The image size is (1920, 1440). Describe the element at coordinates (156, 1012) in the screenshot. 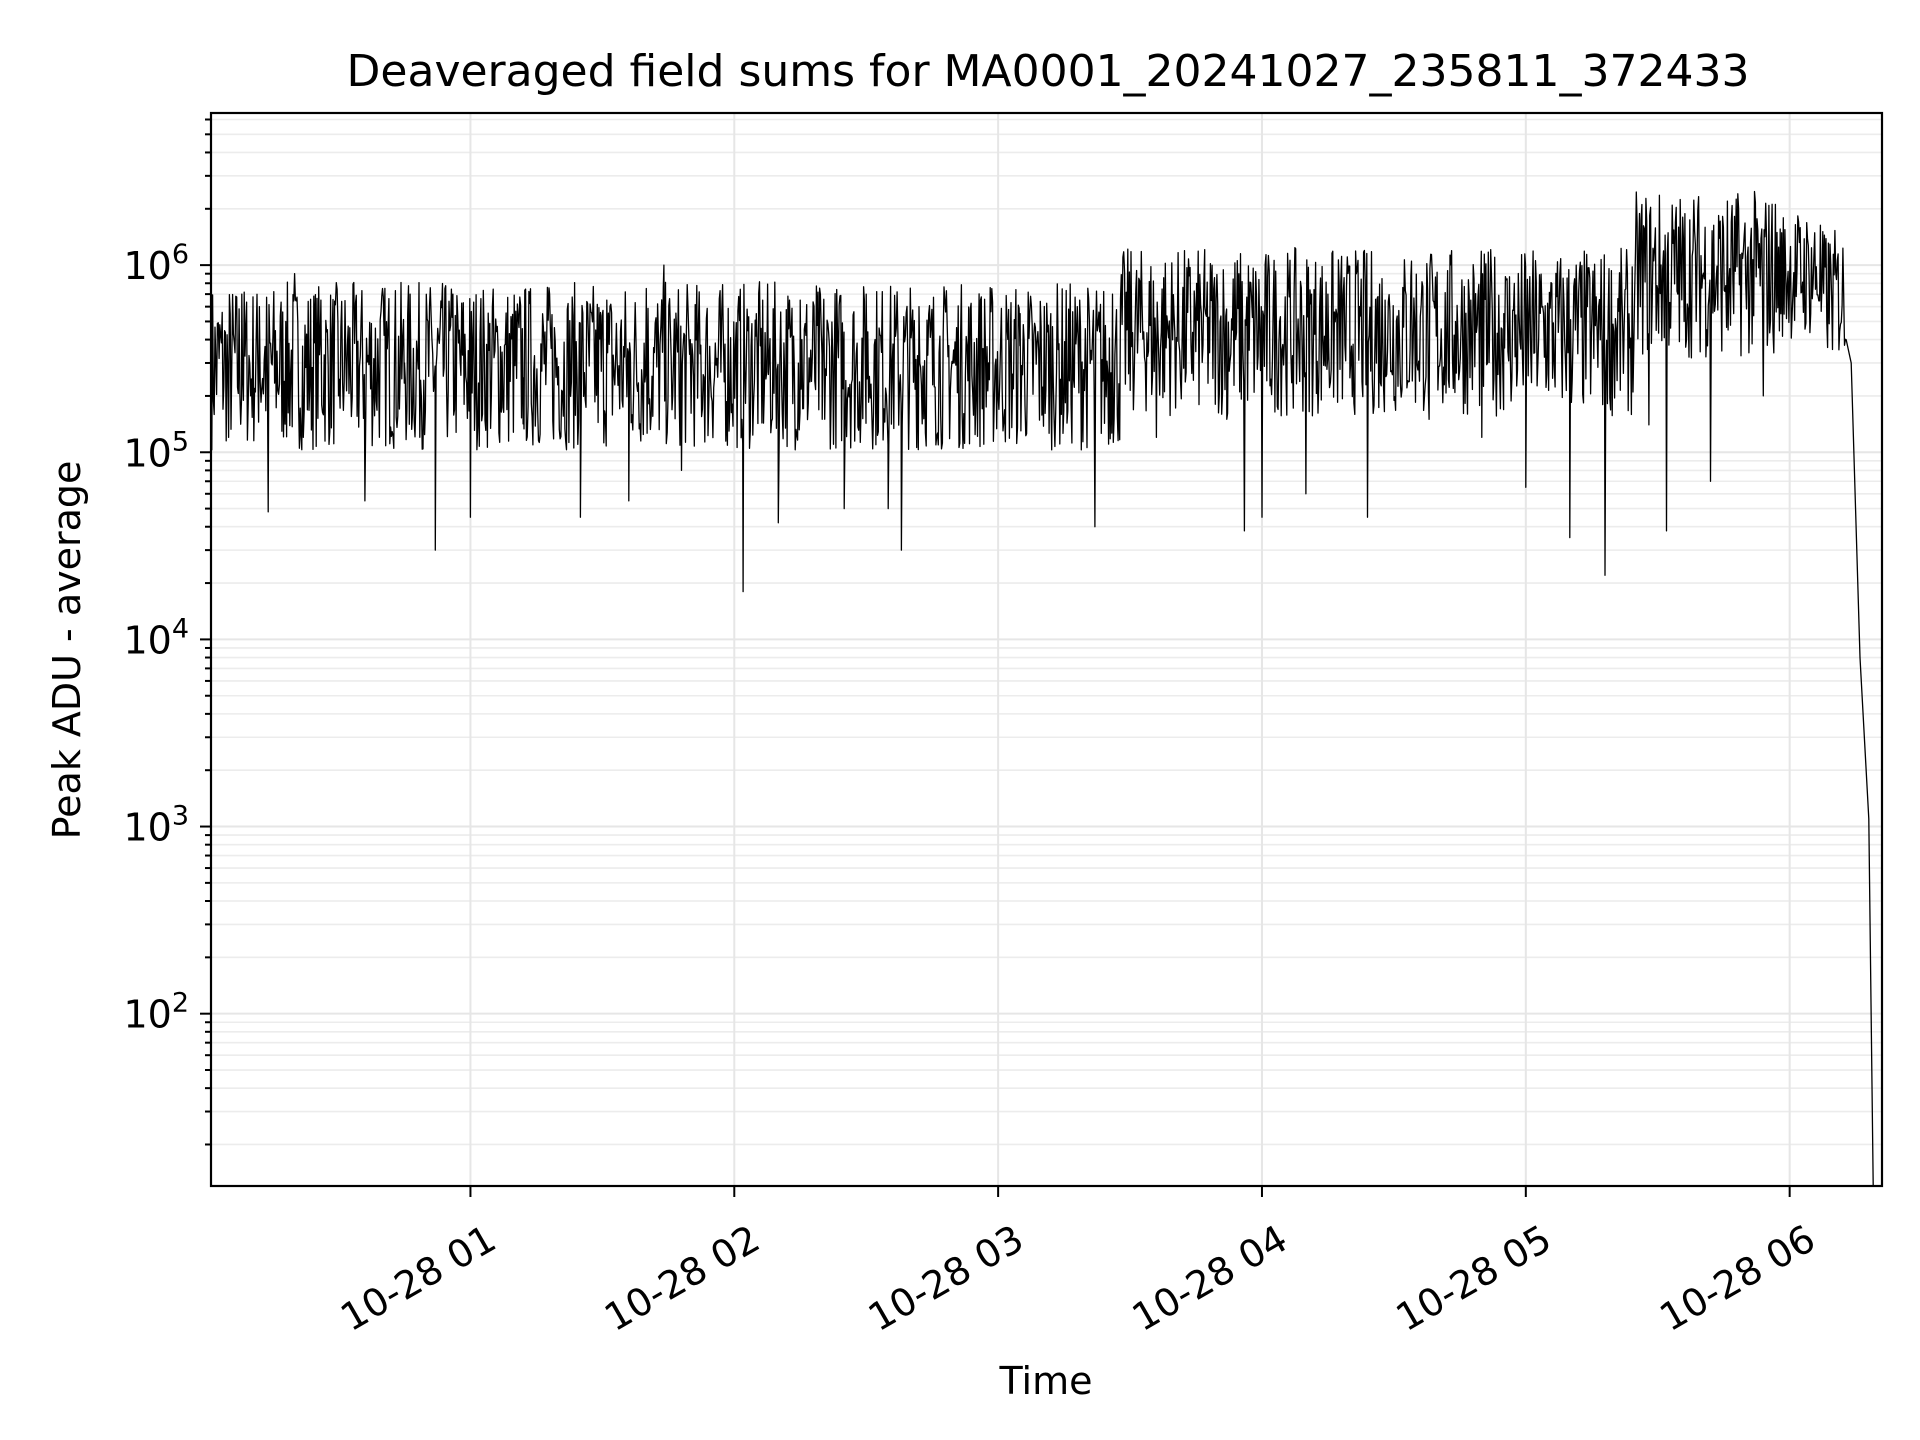

I see `y-tick-label: 102` at that location.